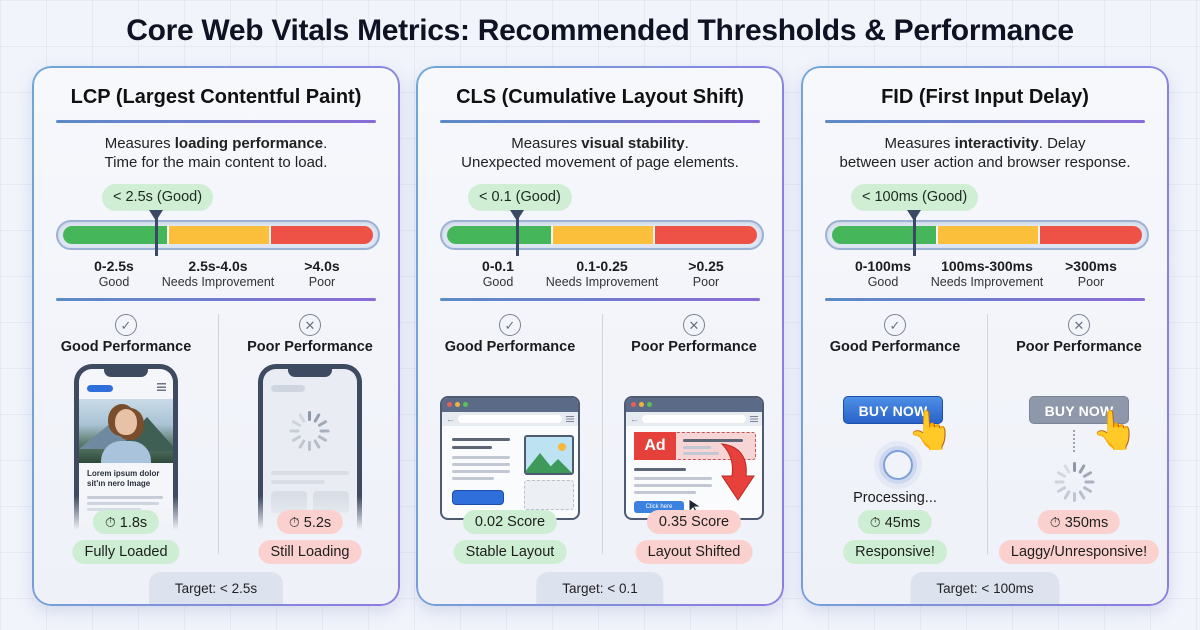  I want to click on metric-value: 350ms, so click(1086, 523).